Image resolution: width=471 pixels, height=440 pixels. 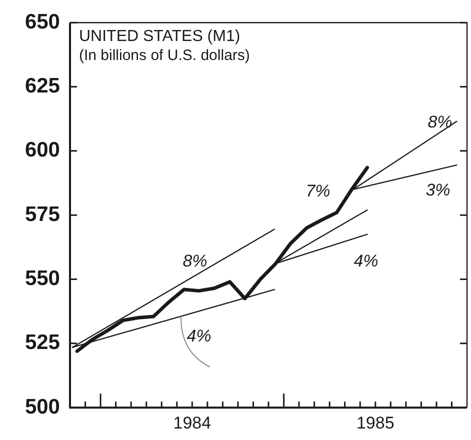 I want to click on annotation: 3%, so click(x=438, y=190).